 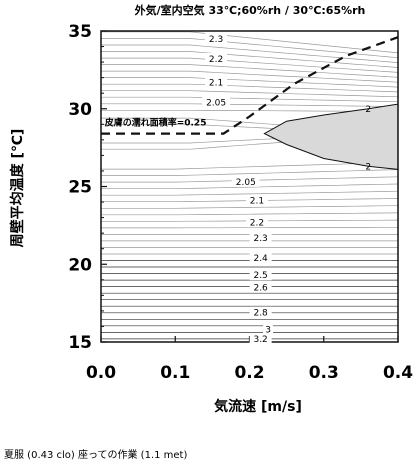 I want to click on chart-title: 外気/室内空気 33℃;60%rh / 30℃:65%rh, so click(x=250, y=10).